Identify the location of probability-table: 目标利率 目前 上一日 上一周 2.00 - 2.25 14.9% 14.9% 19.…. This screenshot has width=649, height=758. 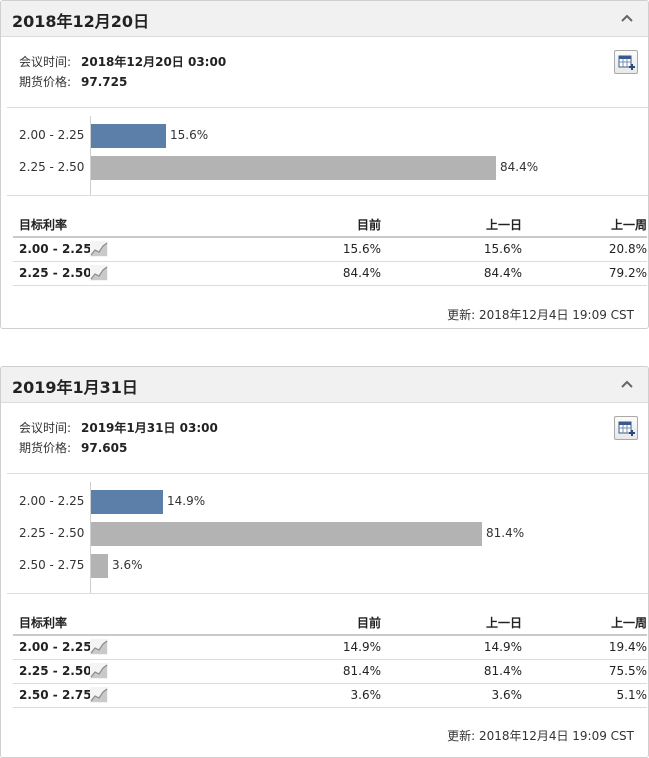
(330, 659).